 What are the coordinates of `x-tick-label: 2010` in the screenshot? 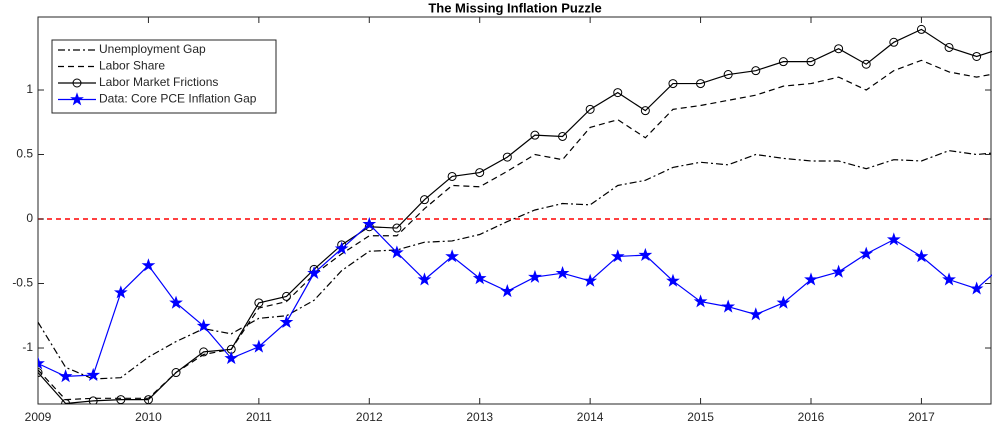 It's located at (148, 417).